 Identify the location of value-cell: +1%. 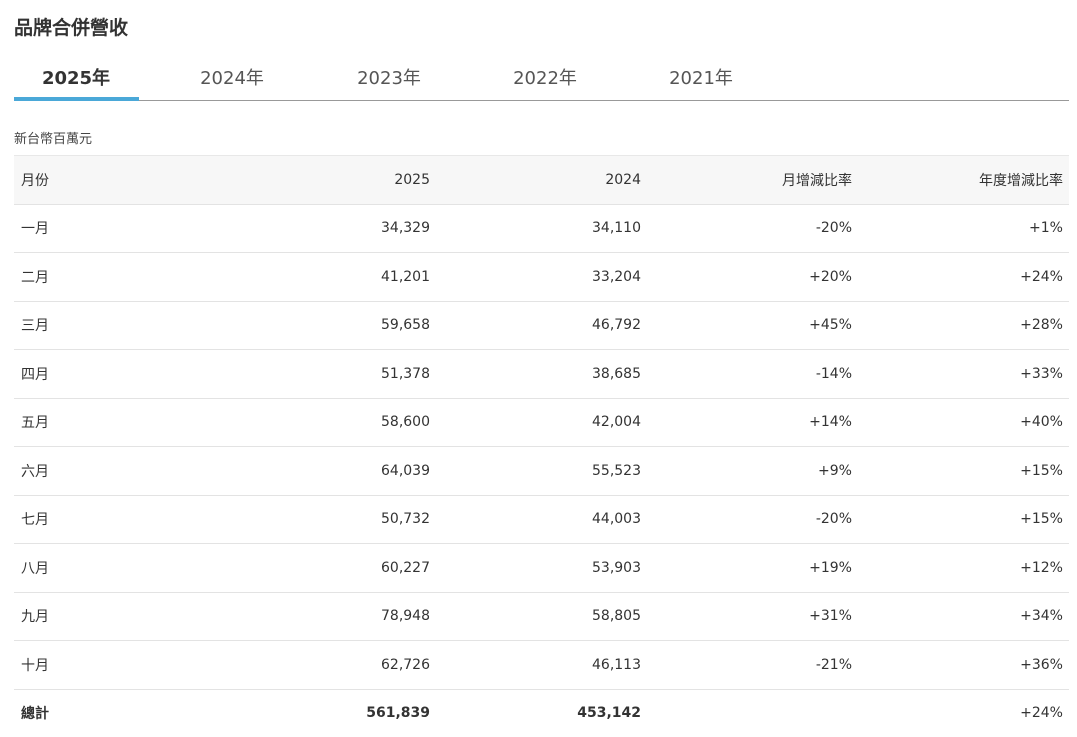
(963, 228).